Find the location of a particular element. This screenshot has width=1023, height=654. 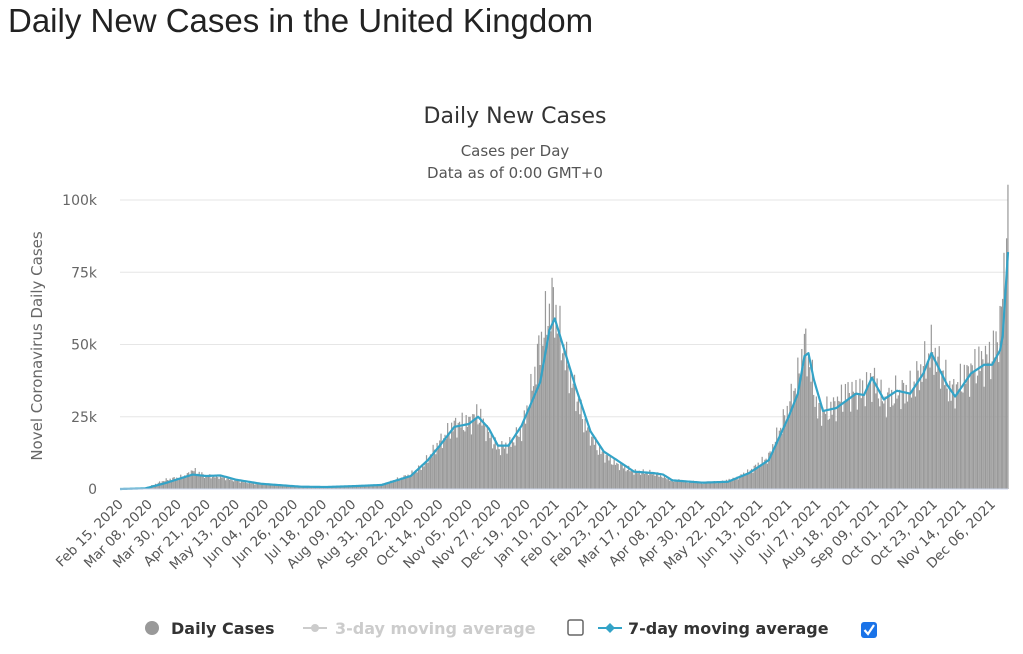

checkbox-3-day-average is located at coordinates (575, 627).